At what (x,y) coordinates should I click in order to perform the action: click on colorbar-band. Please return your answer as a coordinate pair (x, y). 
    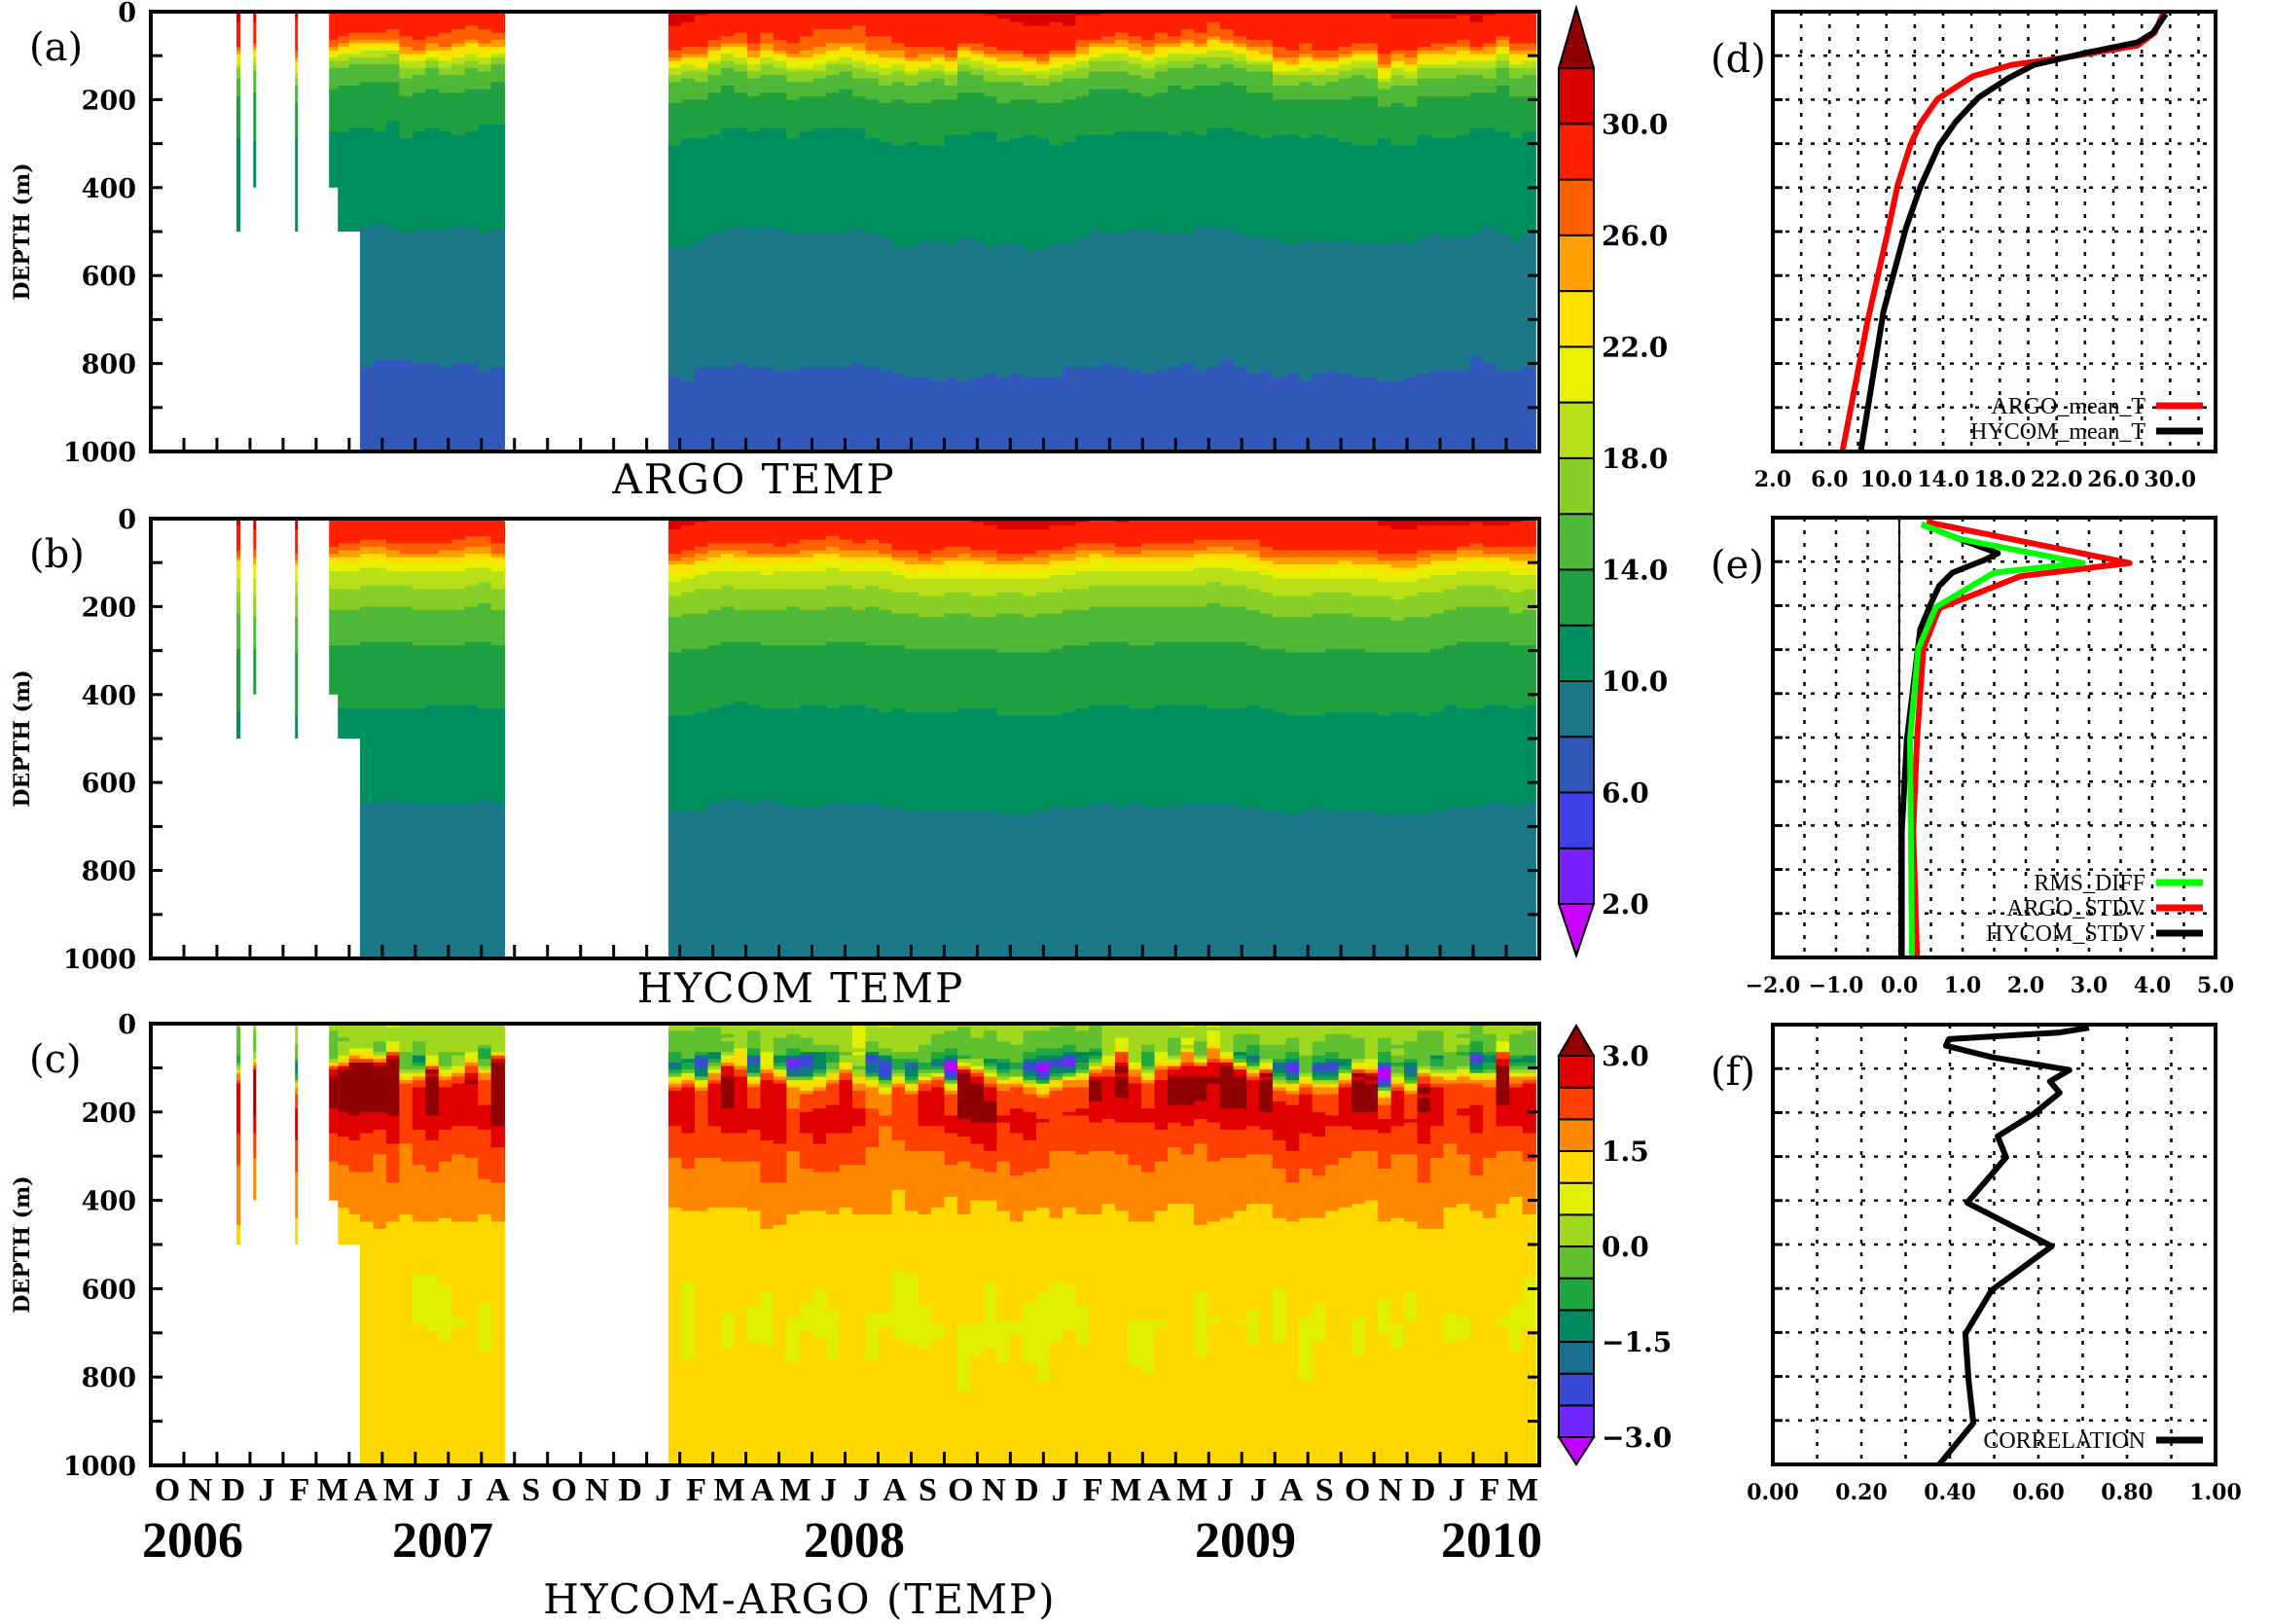
    Looking at the image, I should click on (1576, 1198).